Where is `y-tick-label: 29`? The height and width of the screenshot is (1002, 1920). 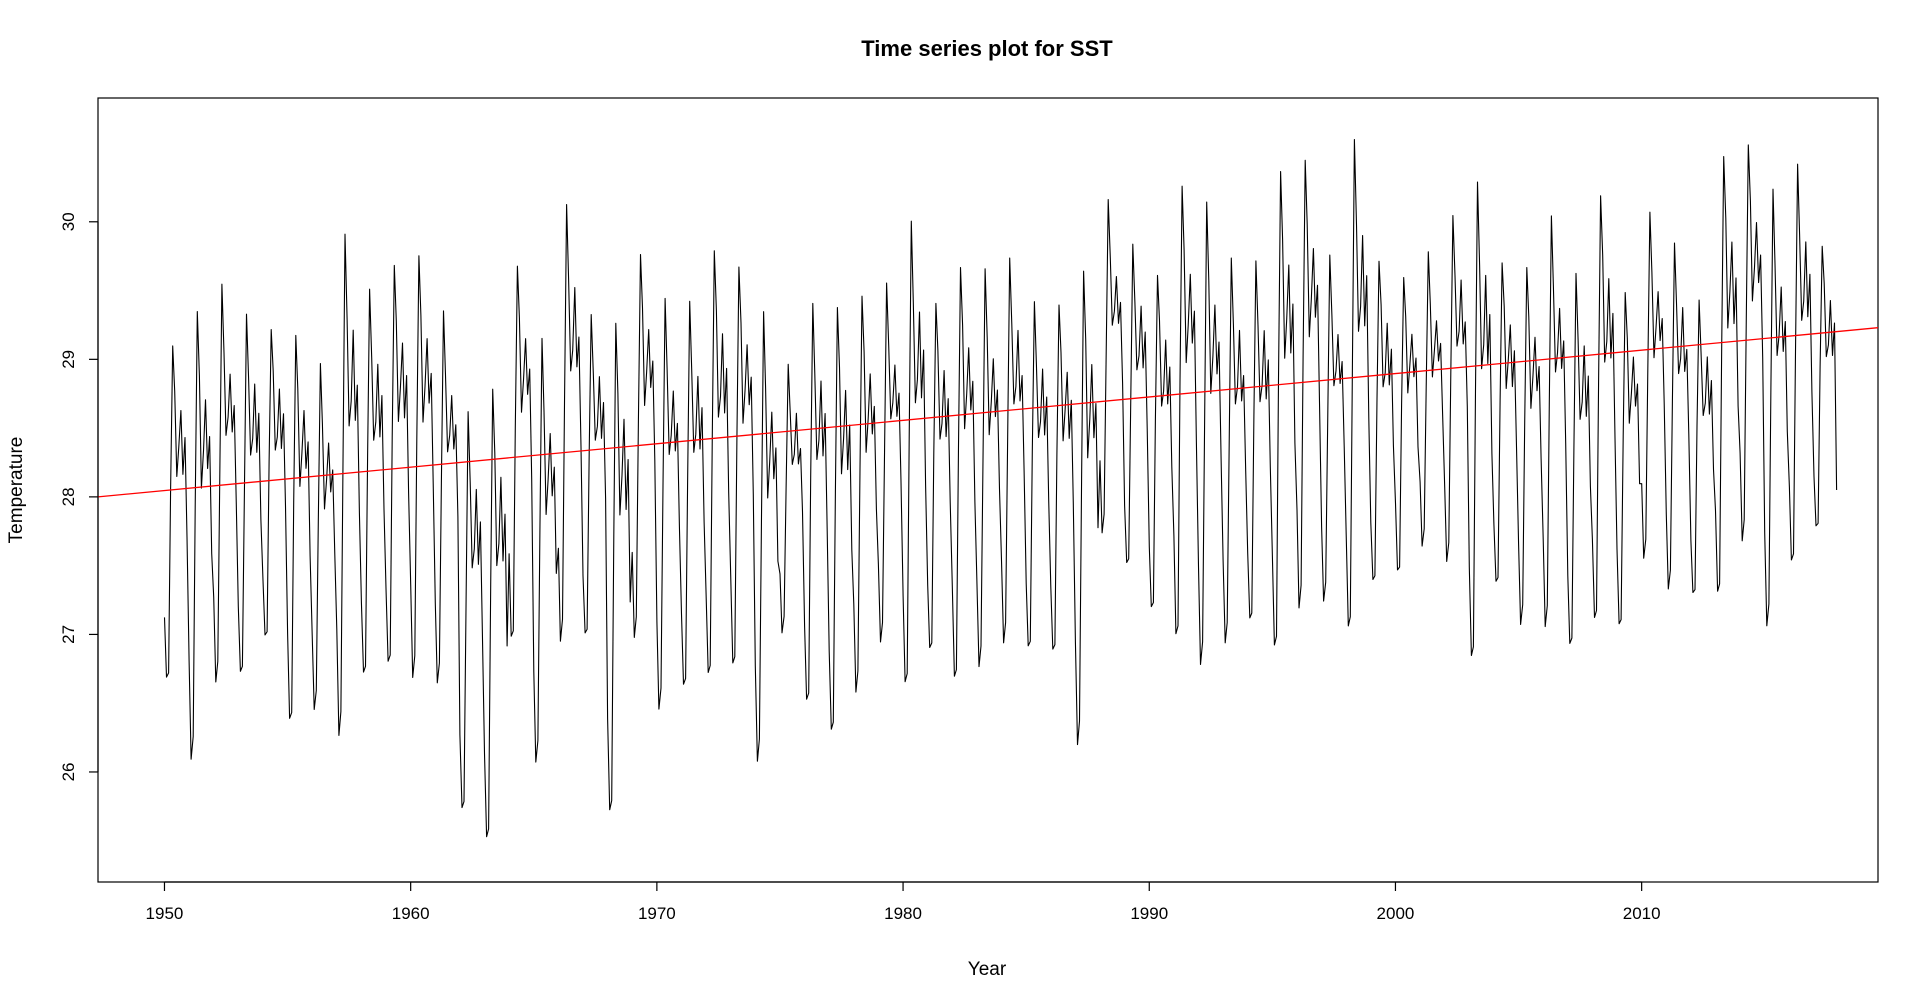
y-tick-label: 29 is located at coordinates (68, 359).